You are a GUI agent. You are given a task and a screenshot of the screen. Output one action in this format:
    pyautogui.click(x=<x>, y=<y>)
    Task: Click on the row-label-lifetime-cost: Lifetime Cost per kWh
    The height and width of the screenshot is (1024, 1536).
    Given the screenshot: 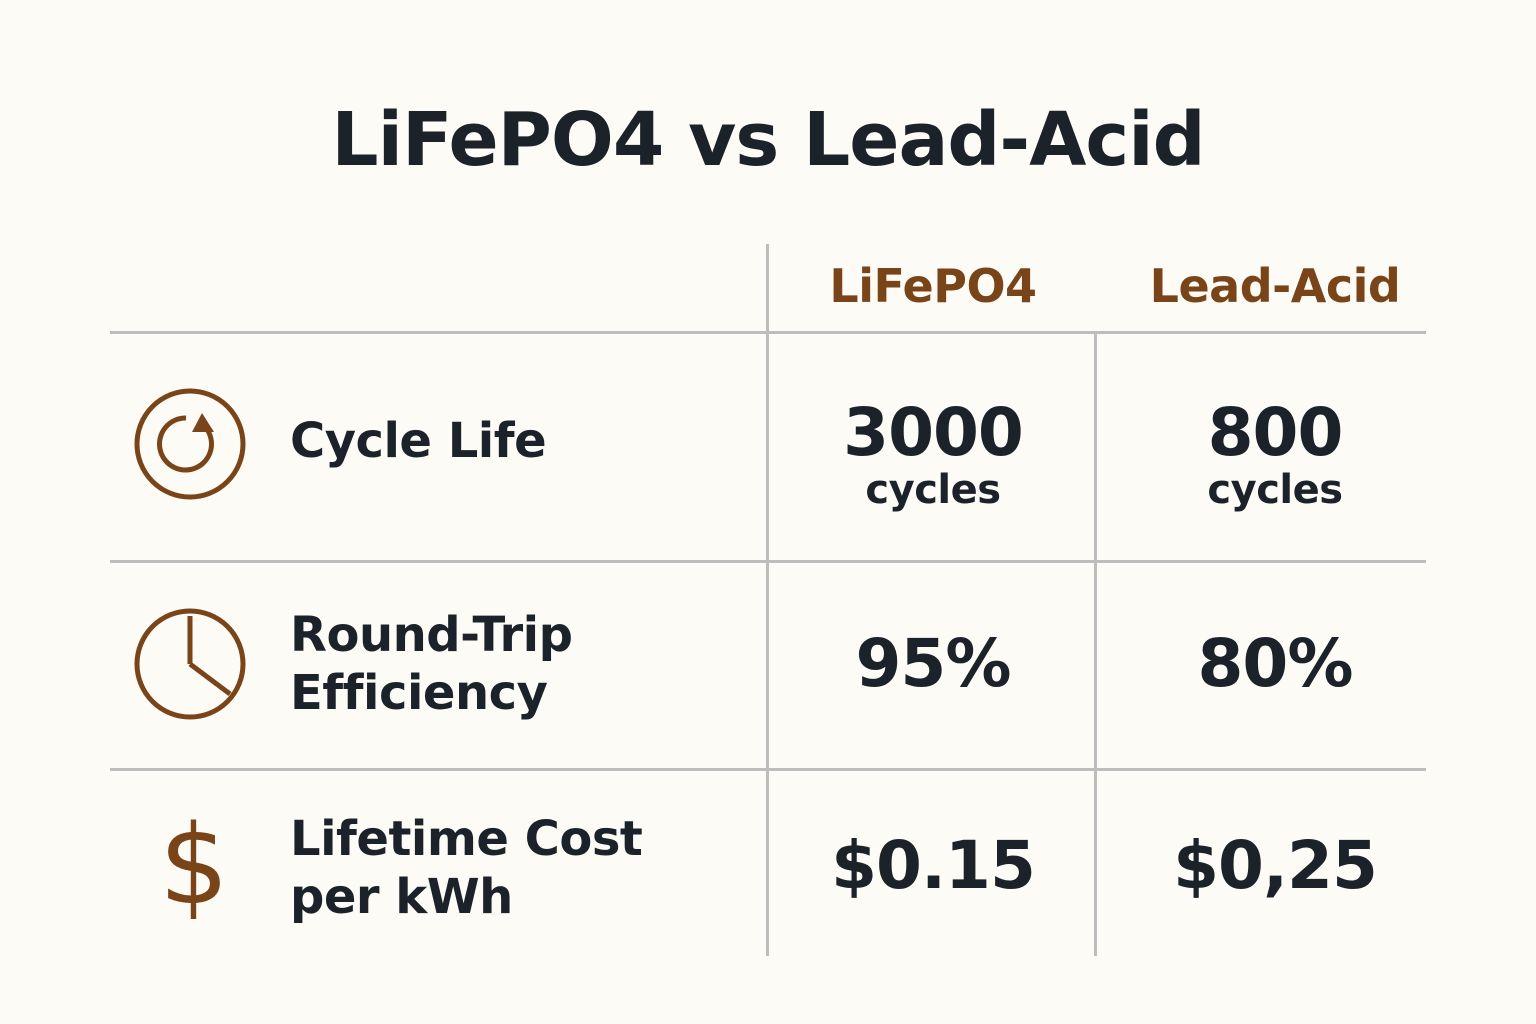 What is the action you would take?
    pyautogui.click(x=466, y=868)
    